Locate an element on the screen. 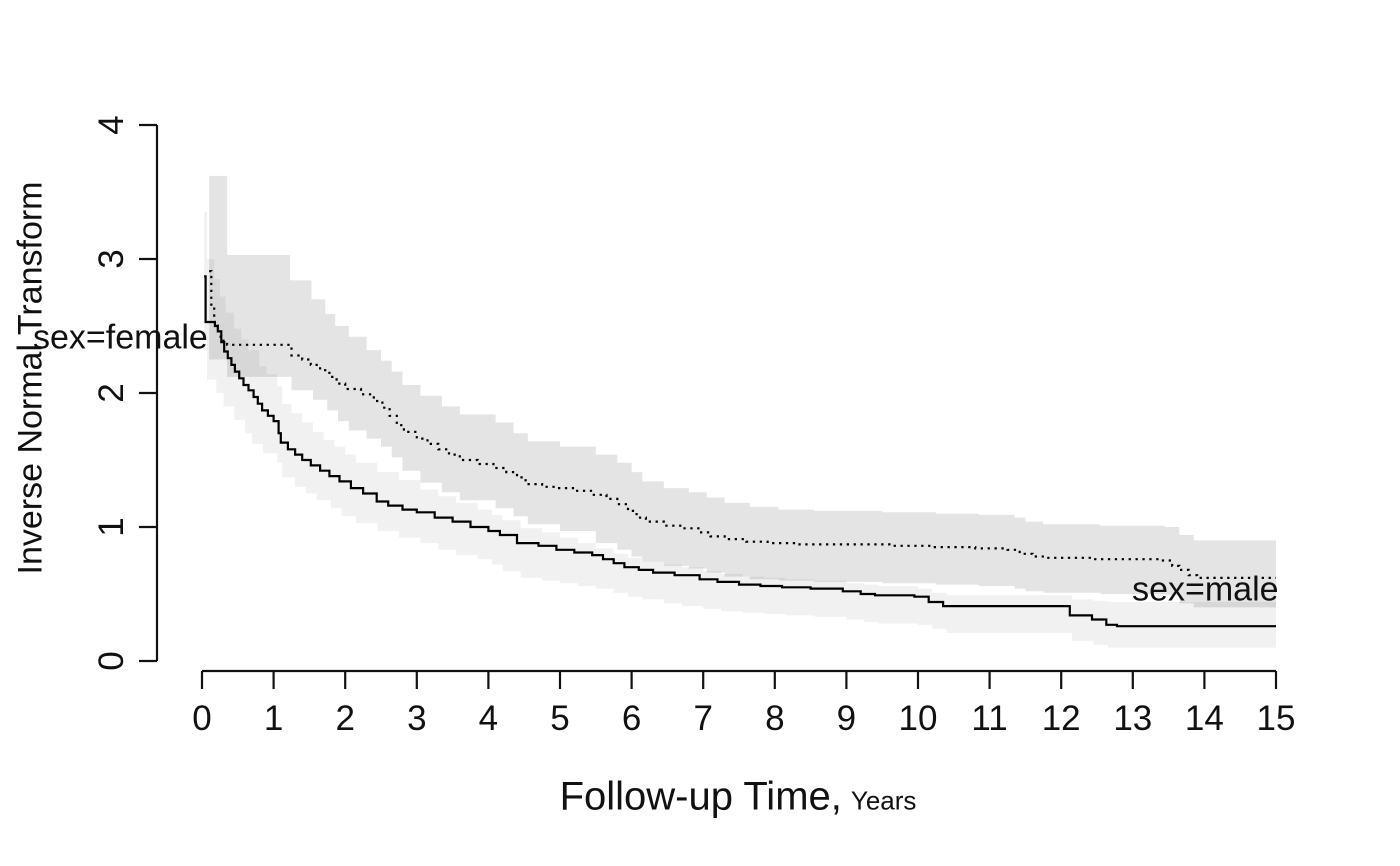 Image resolution: width=1400 pixels, height=866 pixels. x-tick-label: 5 is located at coordinates (559, 718).